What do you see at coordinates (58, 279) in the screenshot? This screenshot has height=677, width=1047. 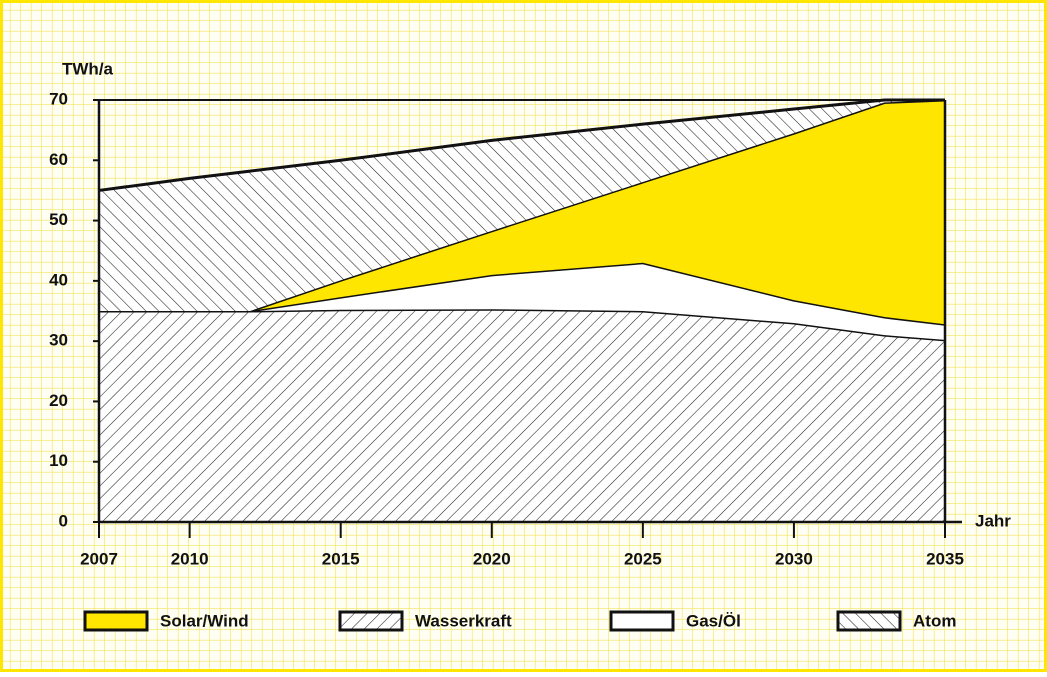 I see `y-tick-label: 40` at bounding box center [58, 279].